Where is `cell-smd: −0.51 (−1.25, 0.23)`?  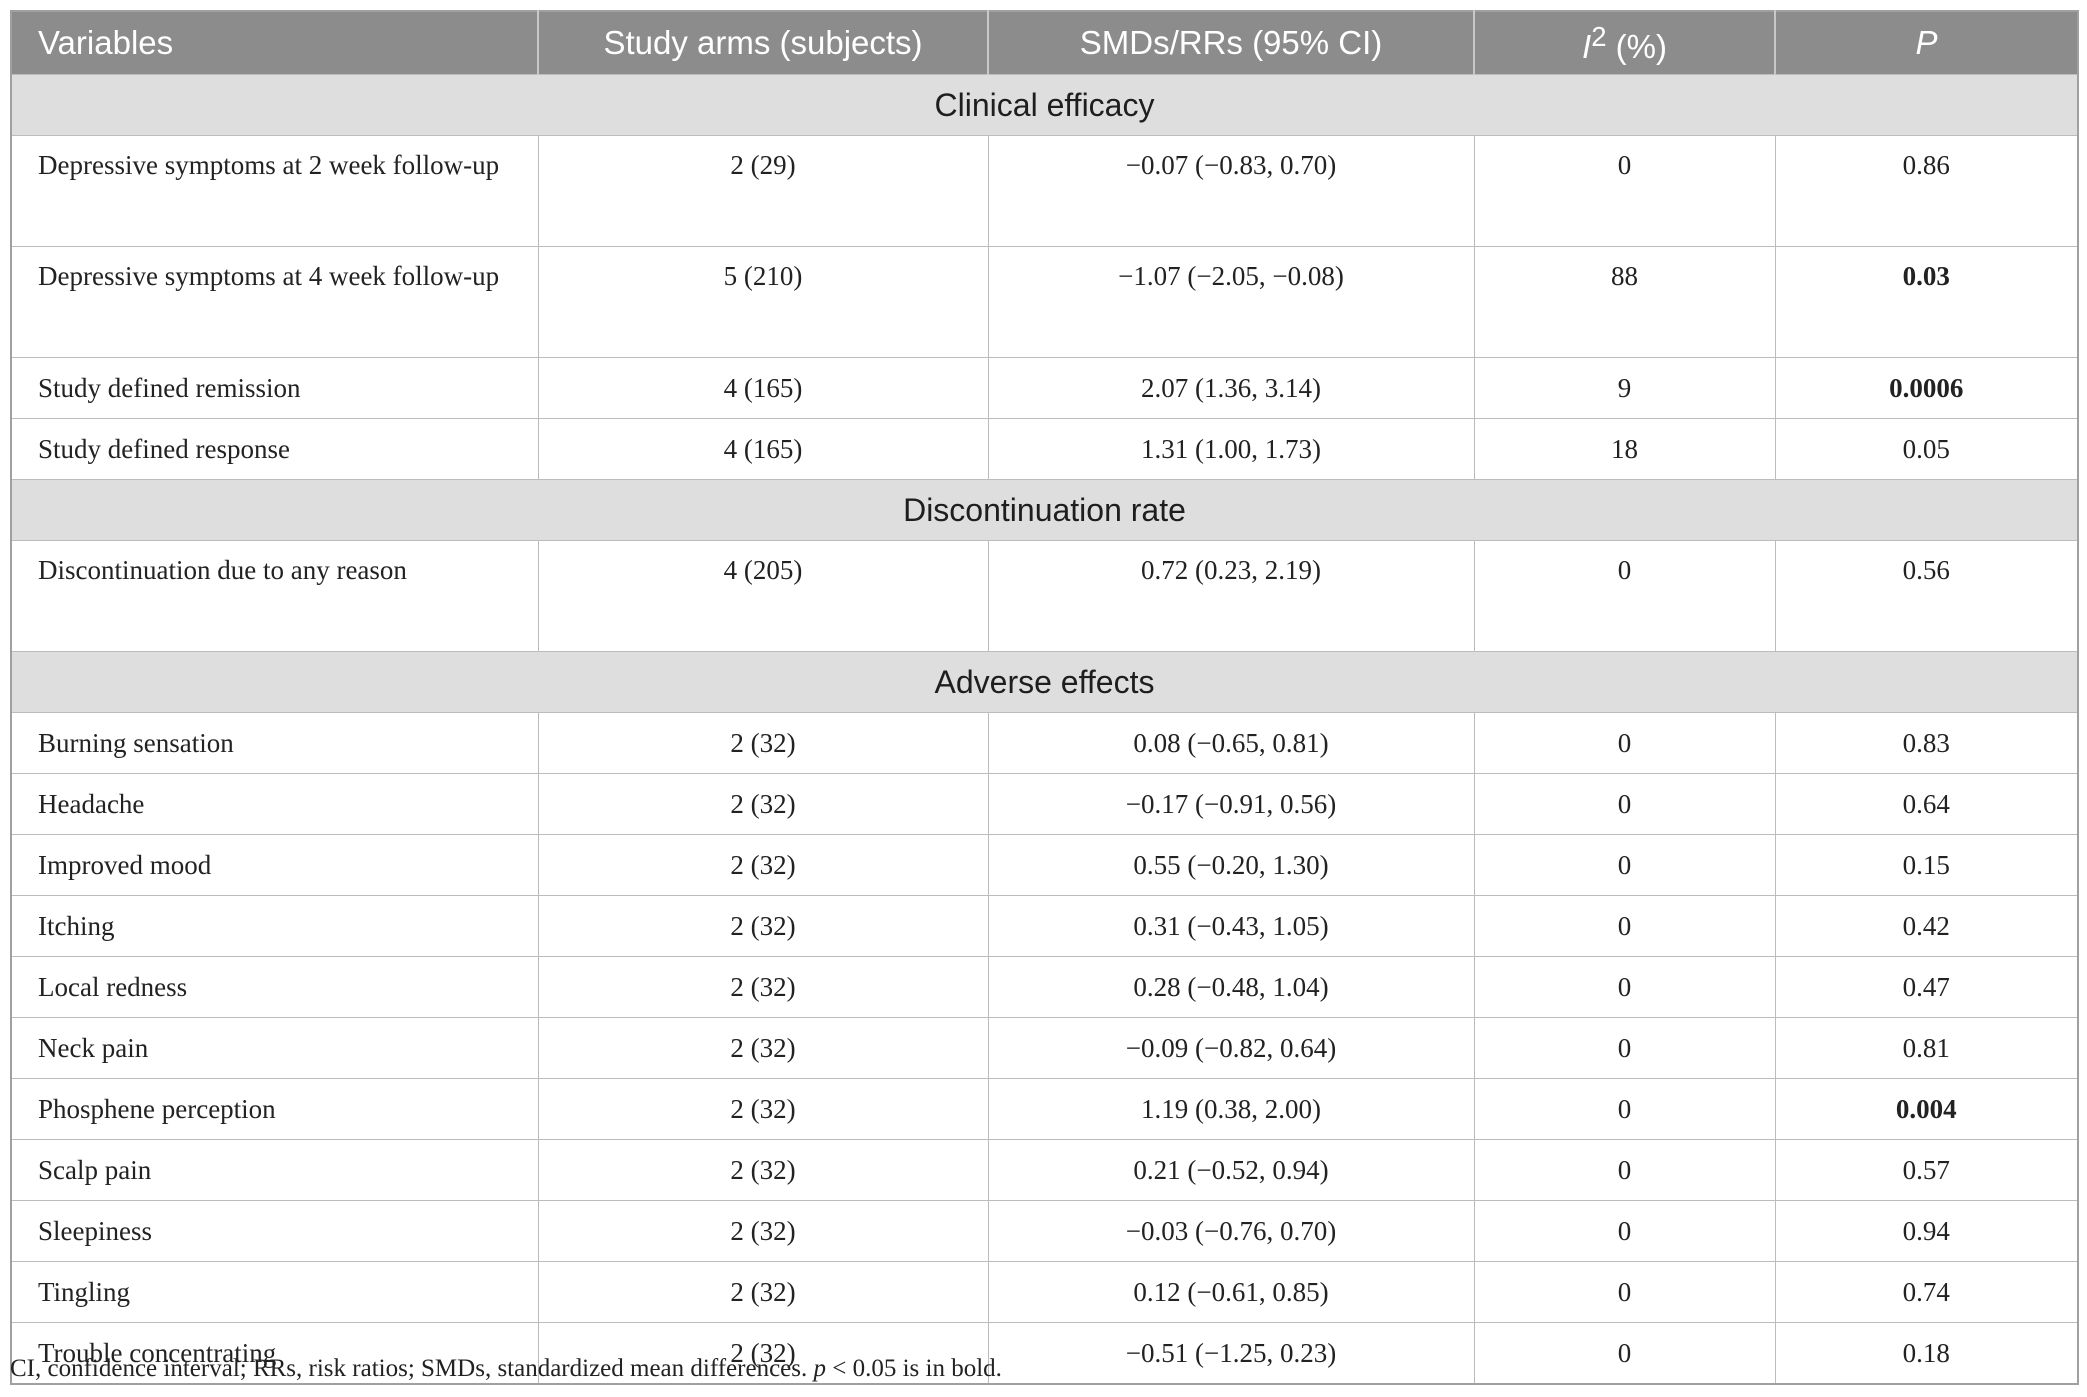
cell-smd: −0.51 (−1.25, 0.23) is located at coordinates (1231, 1353).